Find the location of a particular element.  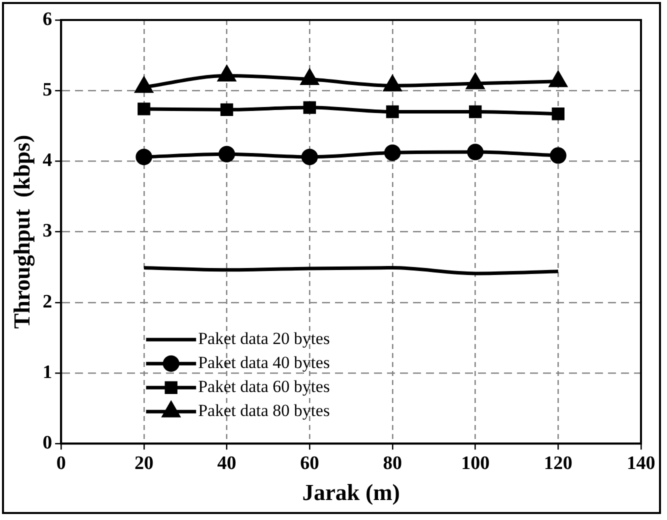

x-tick-label: 60 is located at coordinates (310, 463).